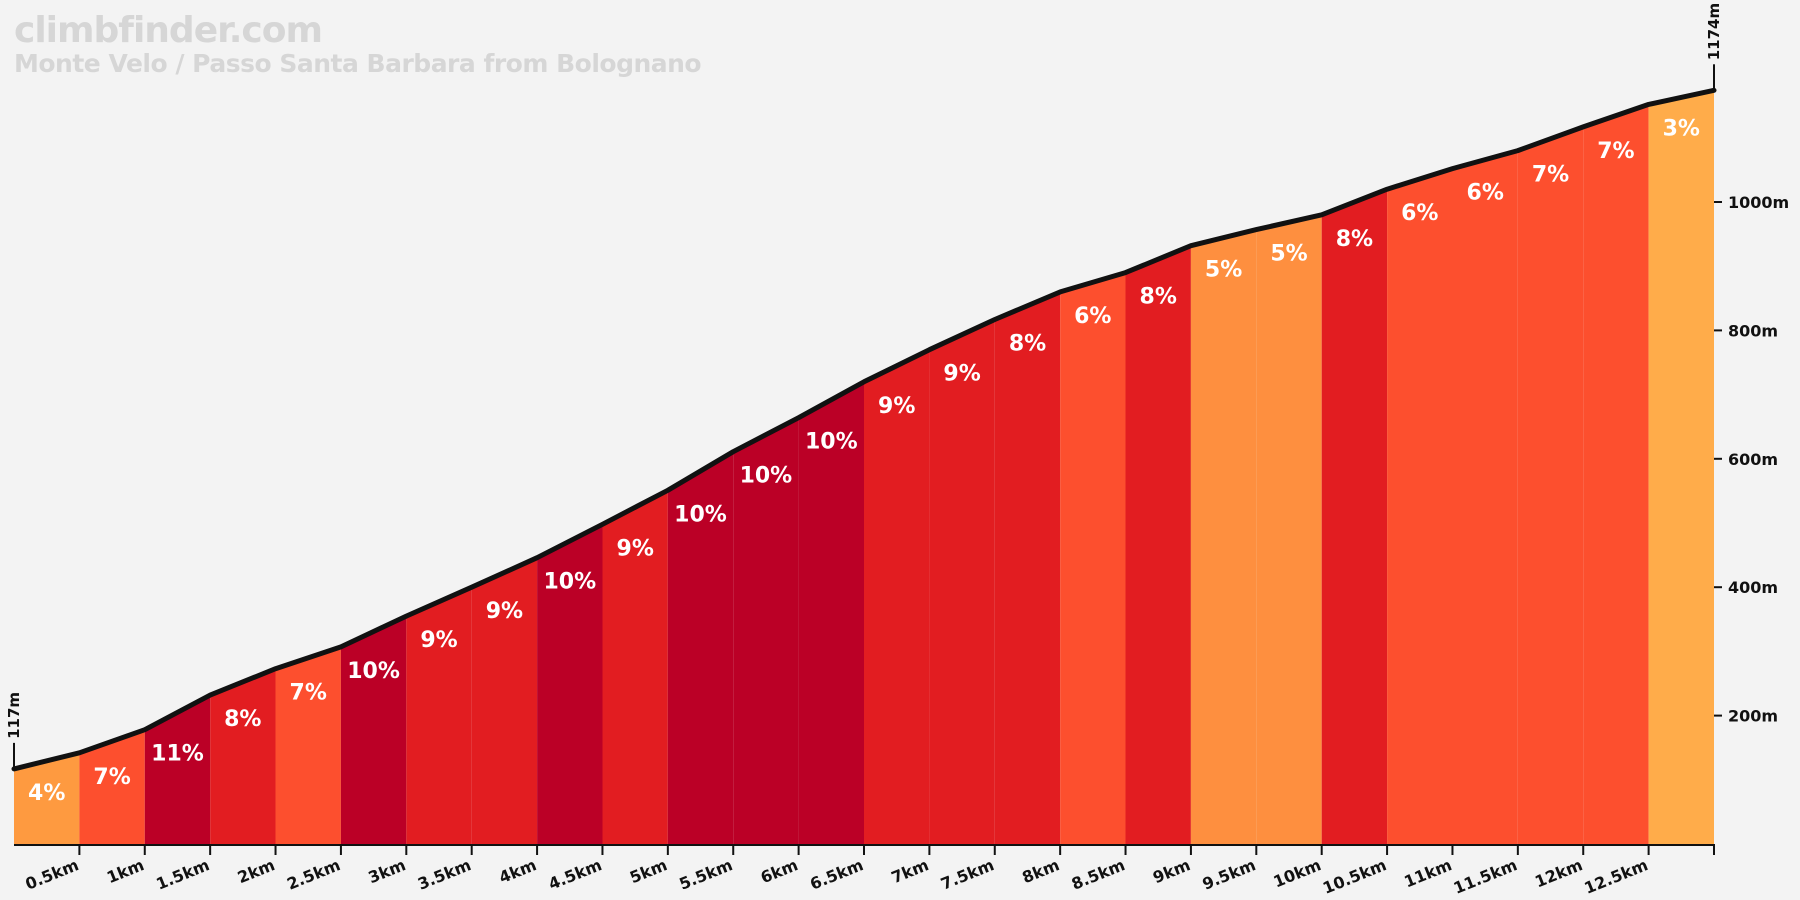 The height and width of the screenshot is (900, 1800). Describe the element at coordinates (1158, 297) in the screenshot. I see `grade-label-18: 8%` at that location.